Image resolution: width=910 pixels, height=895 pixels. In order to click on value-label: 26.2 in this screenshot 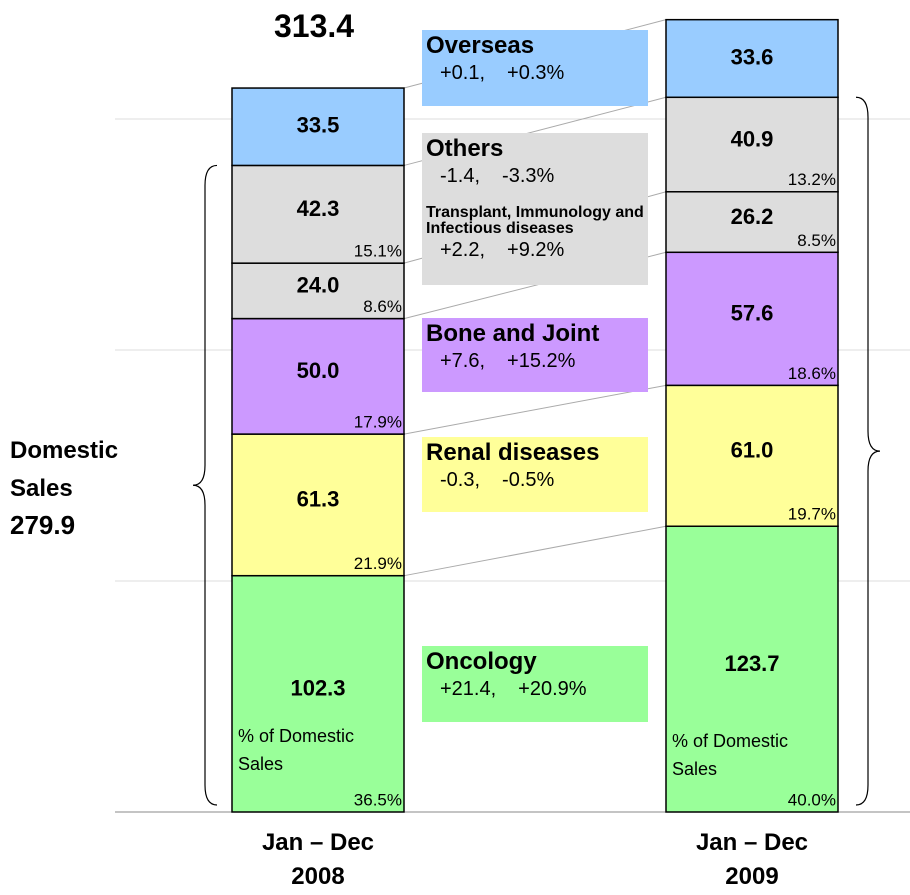, I will do `click(752, 216)`.